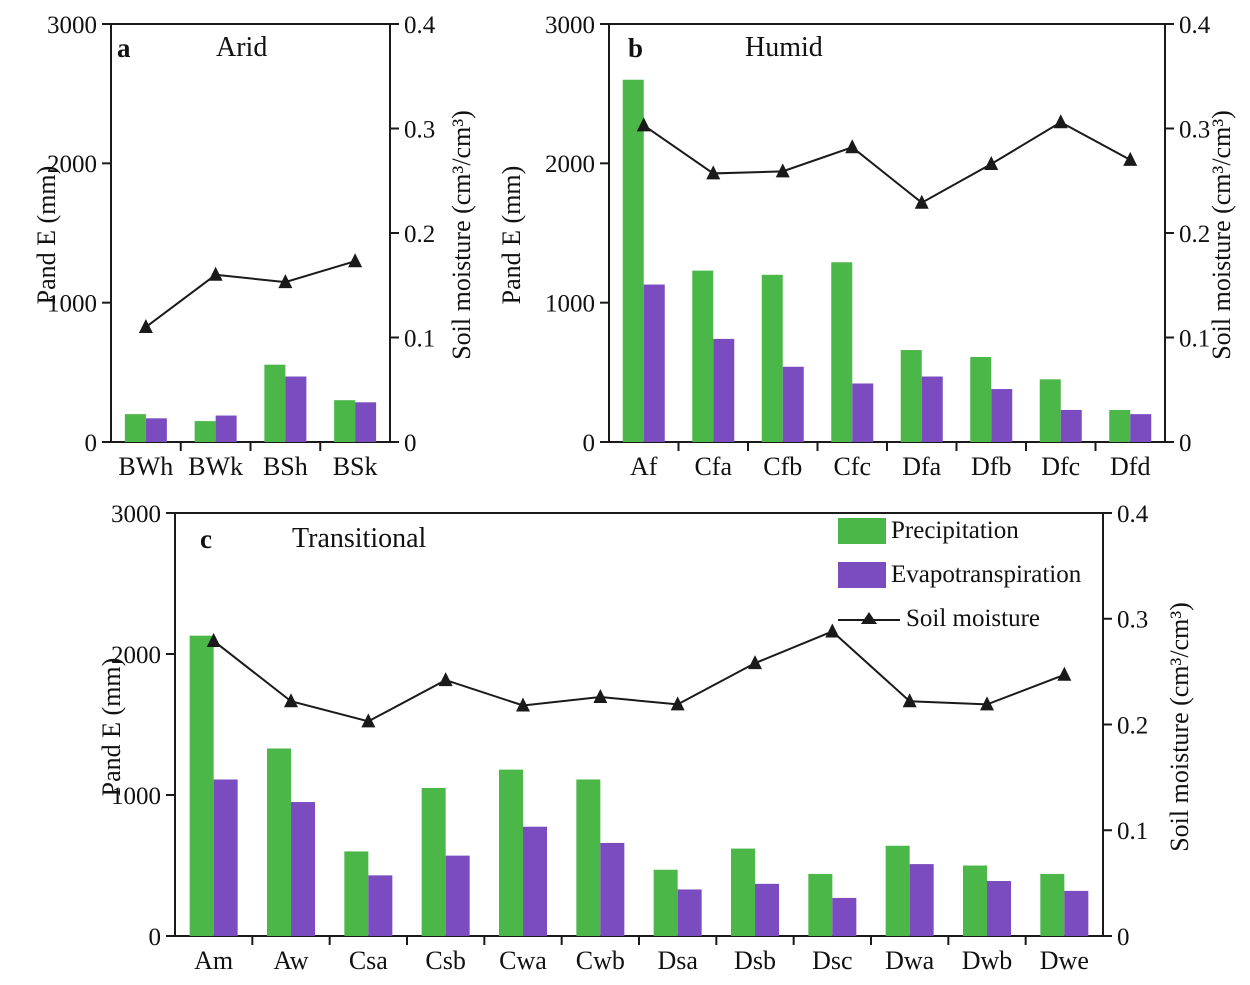 The width and height of the screenshot is (1250, 985). I want to click on panel-c-x-category-label: Dwb, so click(987, 960).